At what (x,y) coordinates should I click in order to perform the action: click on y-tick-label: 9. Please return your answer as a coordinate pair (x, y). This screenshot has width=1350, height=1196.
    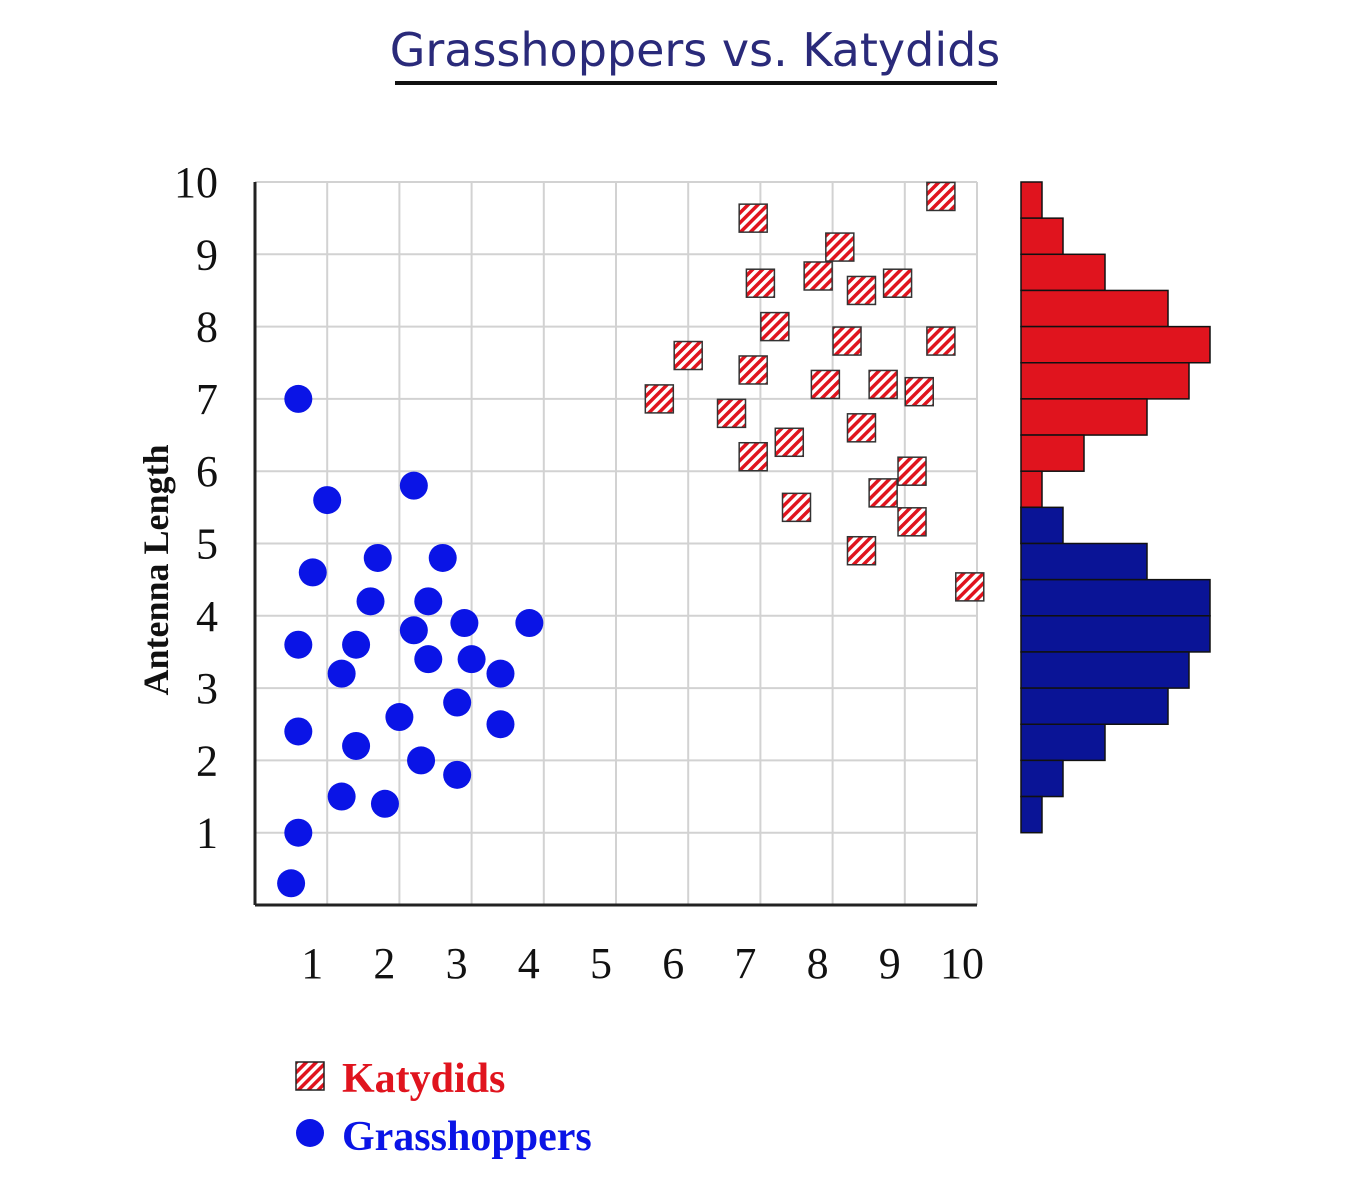
    Looking at the image, I should click on (207, 254).